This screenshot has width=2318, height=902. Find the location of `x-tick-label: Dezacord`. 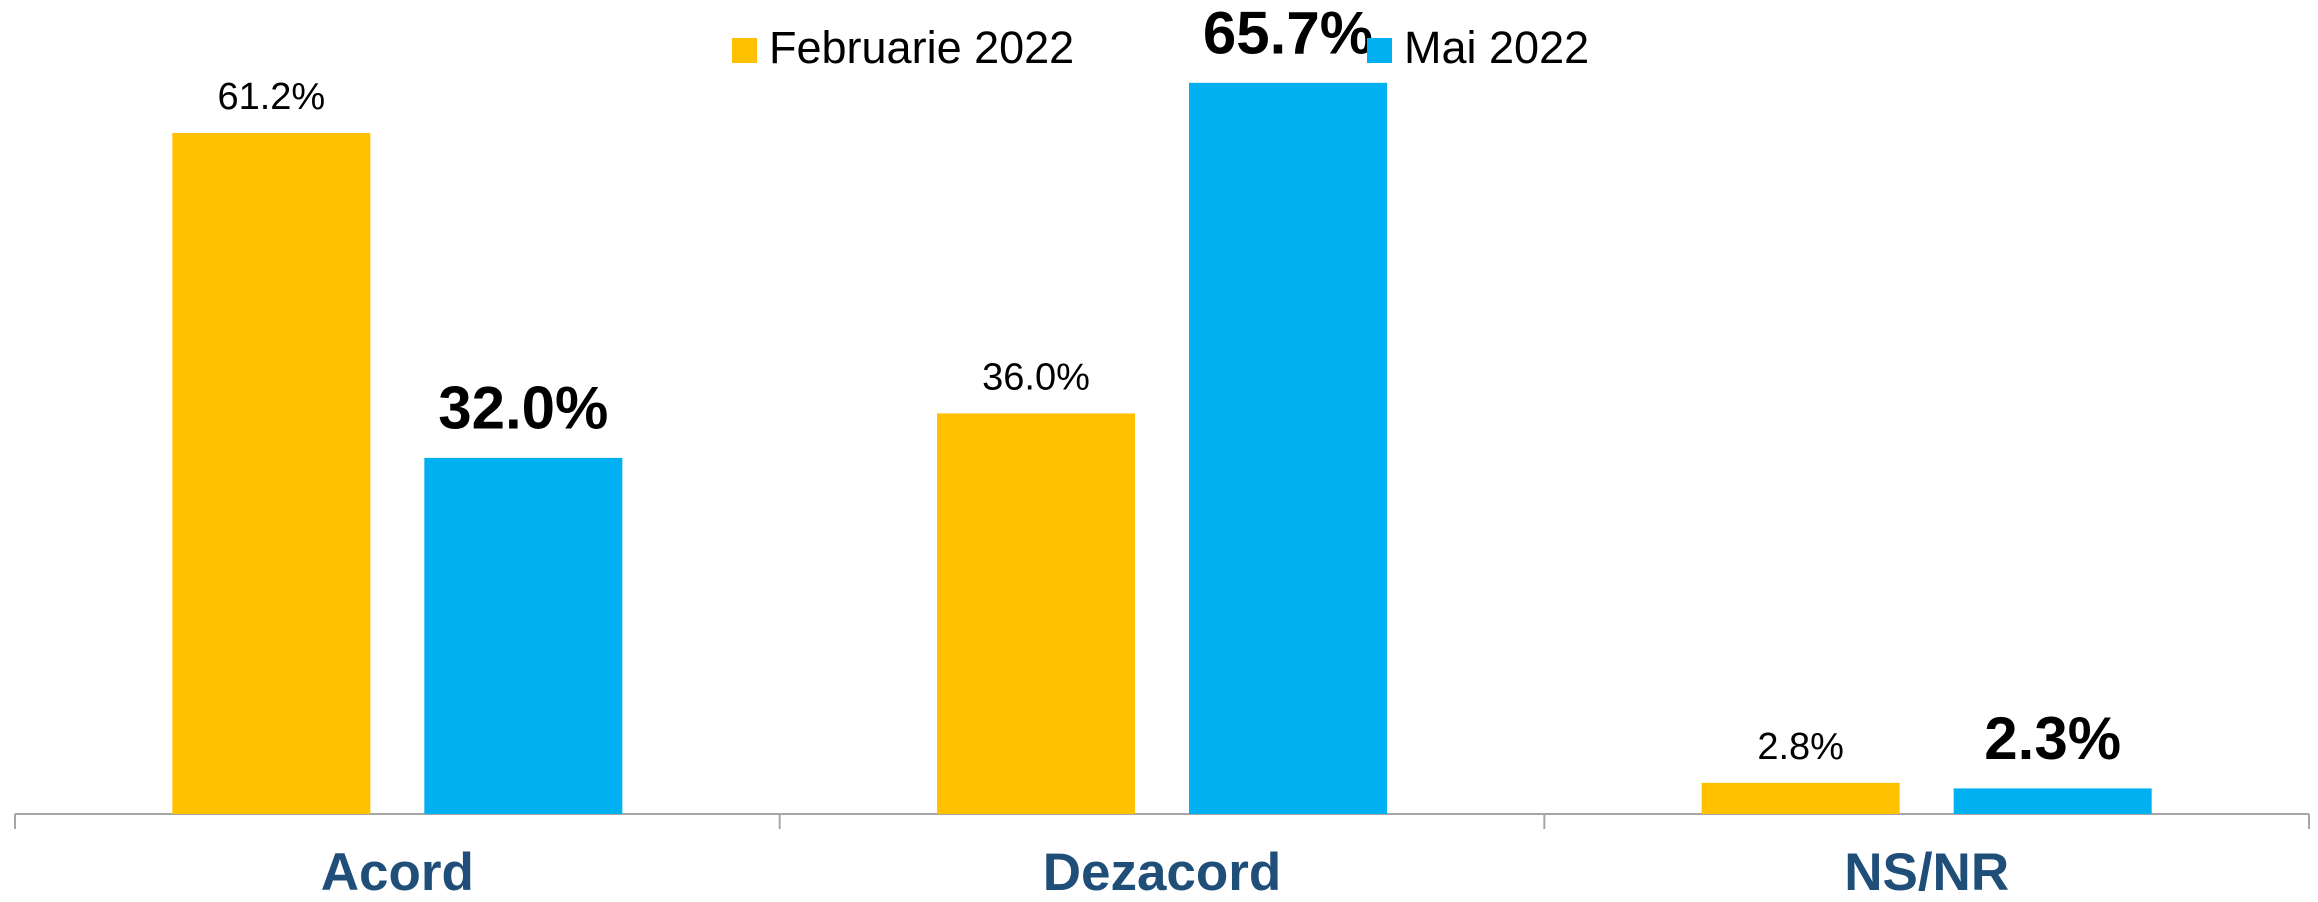

x-tick-label: Dezacord is located at coordinates (1162, 872).